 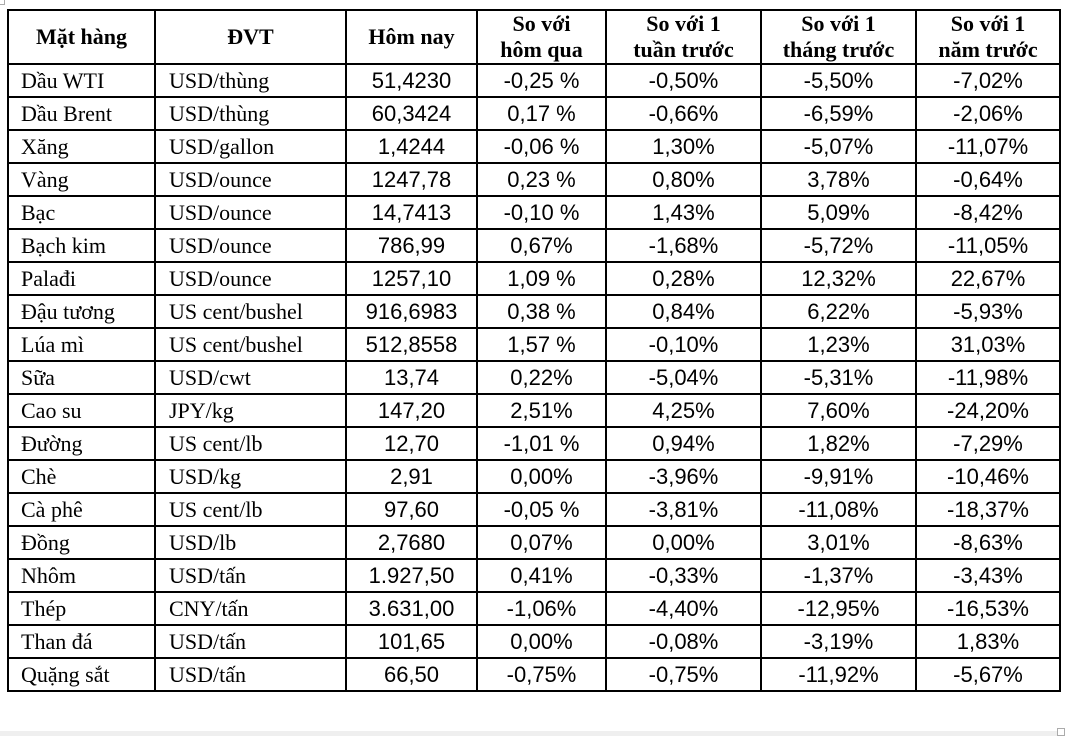 What do you see at coordinates (250, 311) in the screenshot?
I see `unit-cell: US cent/bushel` at bounding box center [250, 311].